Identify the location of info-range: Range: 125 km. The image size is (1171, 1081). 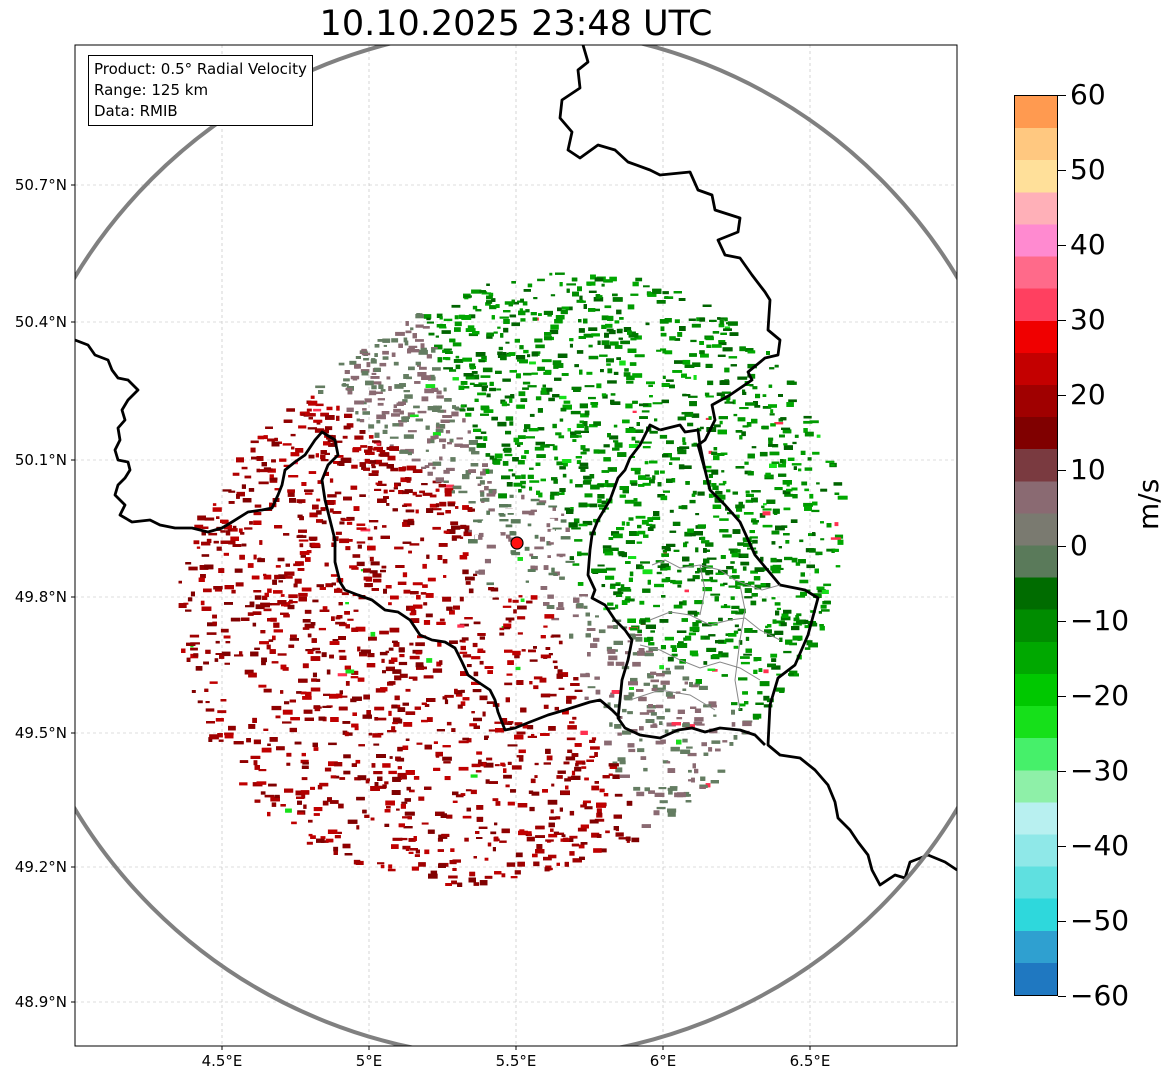
(151, 90).